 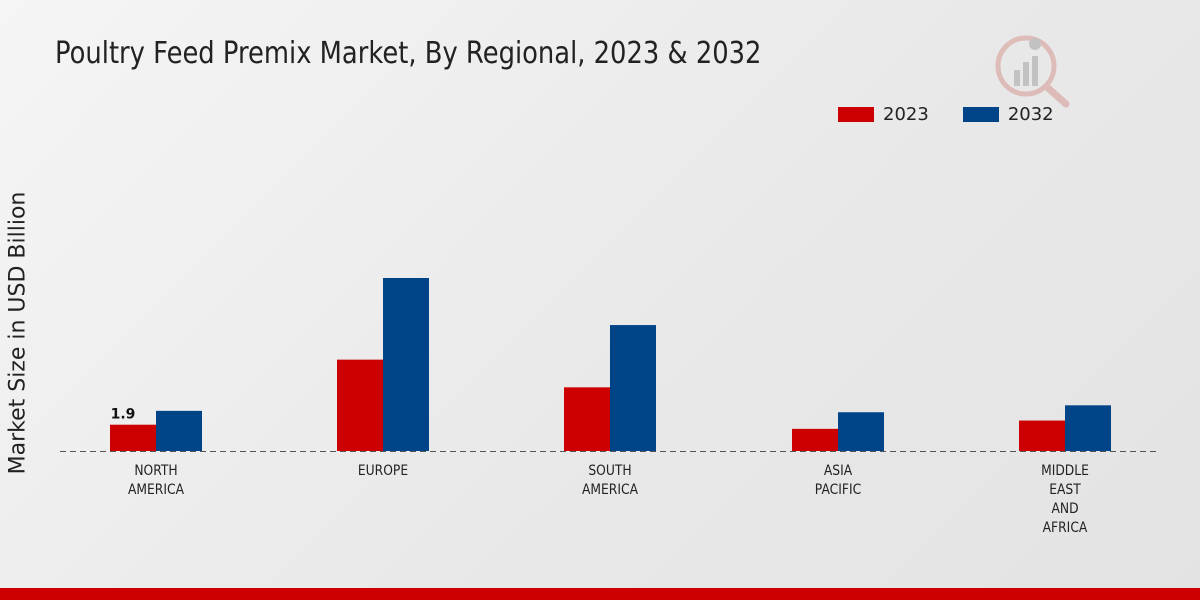 I want to click on legend-label-2023: 2023, so click(x=906, y=114).